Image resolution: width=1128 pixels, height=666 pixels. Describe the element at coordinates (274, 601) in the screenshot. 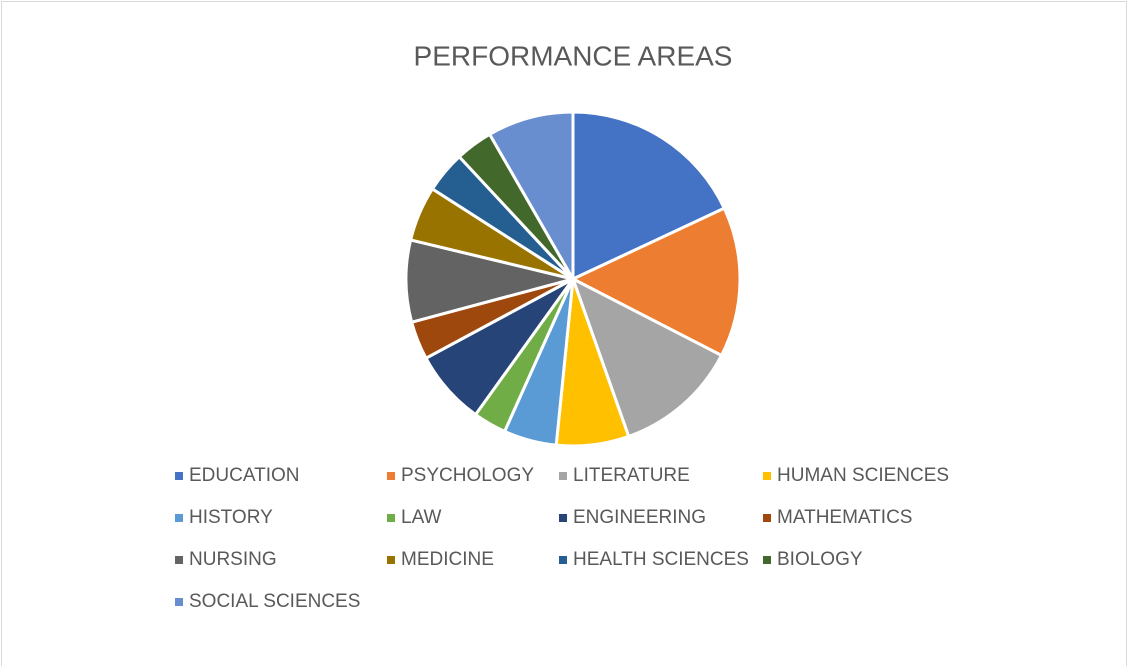

I see `legend-label: SOCIAL SCIENCES` at that location.